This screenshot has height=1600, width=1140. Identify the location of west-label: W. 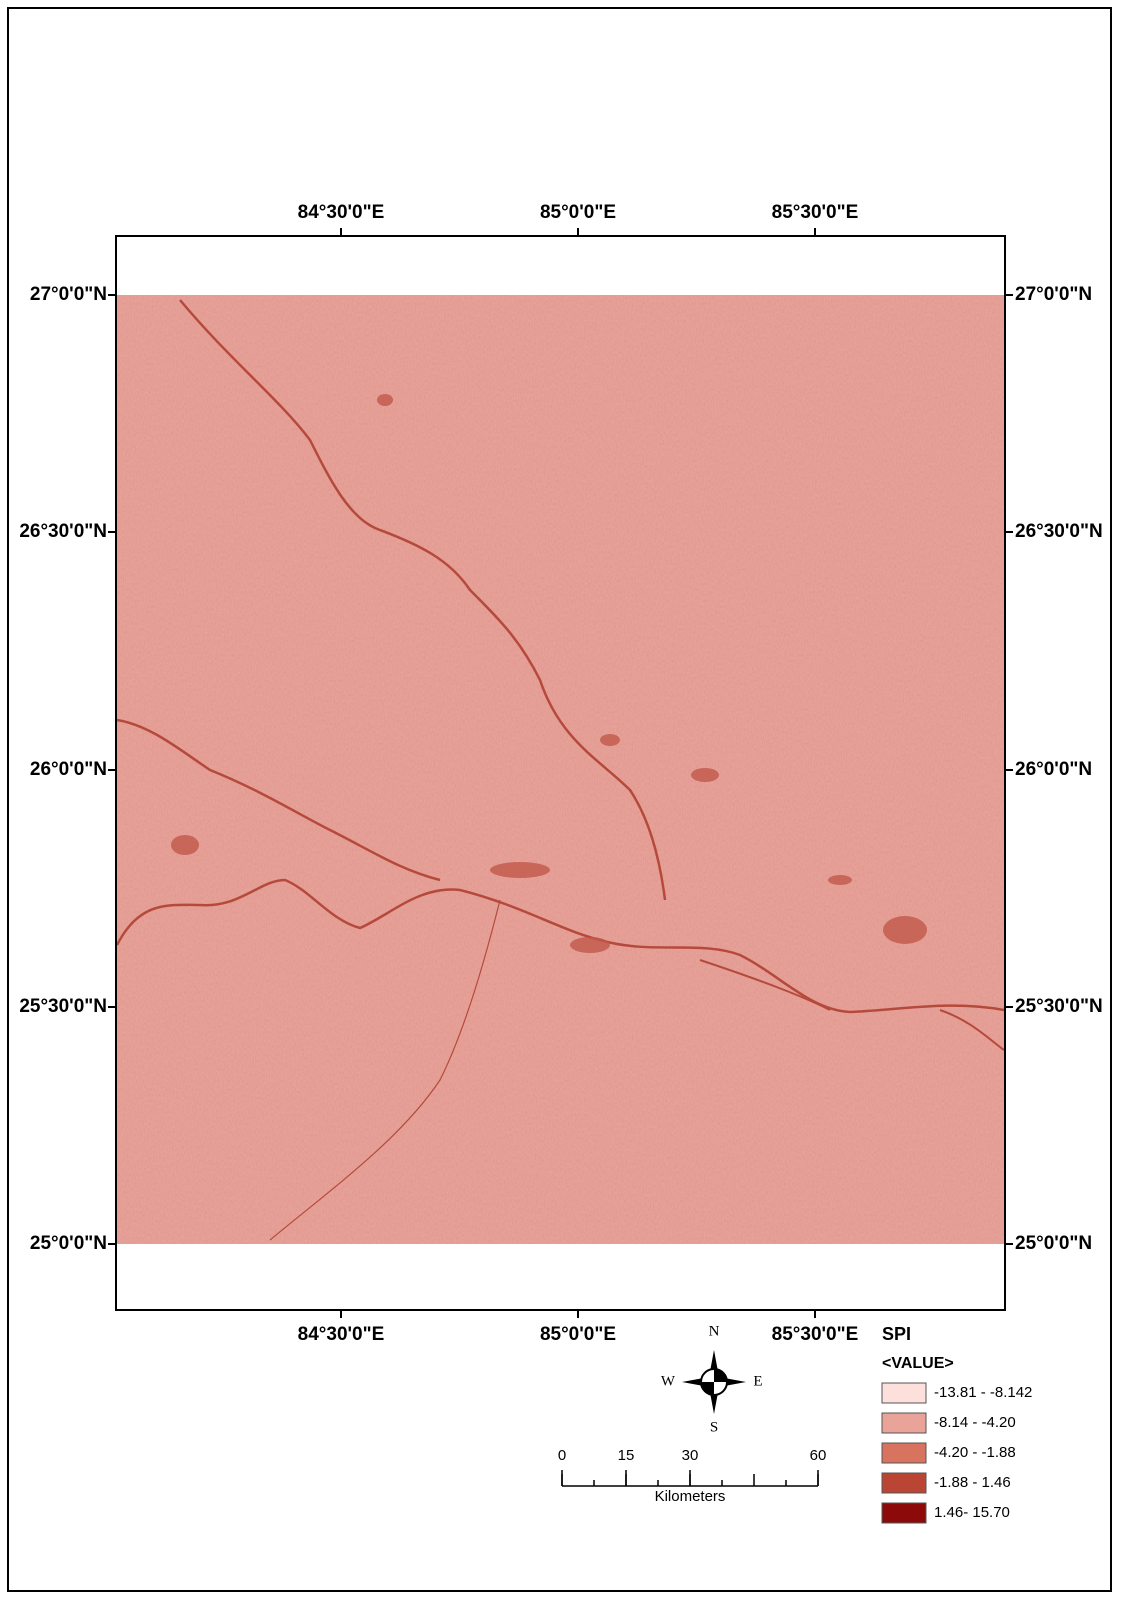
(668, 1381).